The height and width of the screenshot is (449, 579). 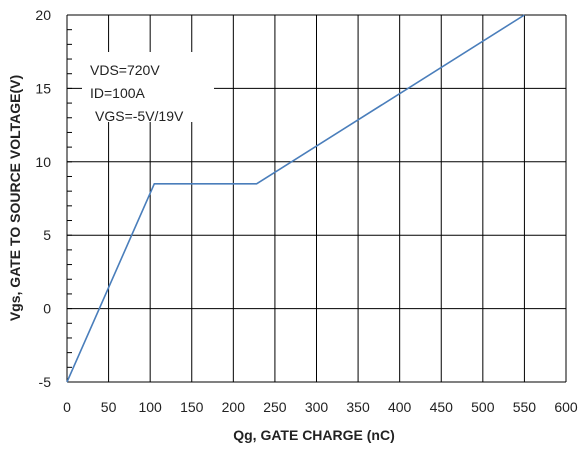 What do you see at coordinates (125, 70) in the screenshot?
I see `annotation-vds: VDS=720V` at bounding box center [125, 70].